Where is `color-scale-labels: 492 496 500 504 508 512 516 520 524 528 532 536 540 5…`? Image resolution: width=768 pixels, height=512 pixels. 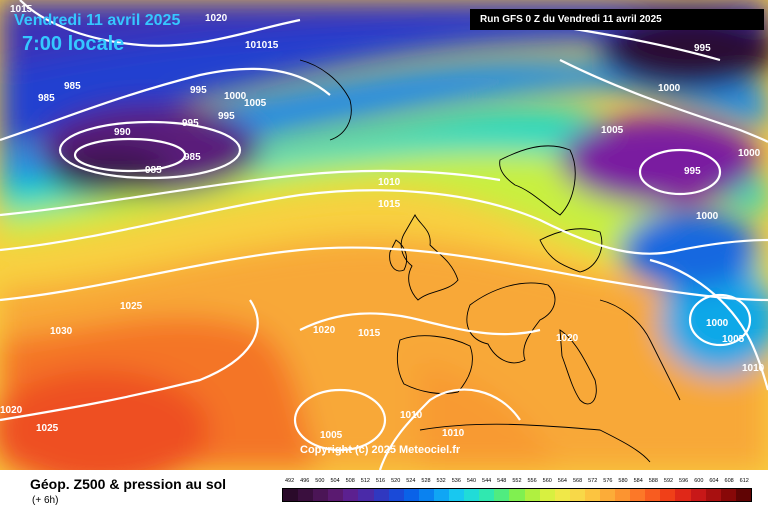 color-scale-labels: 492 496 500 504 508 512 516 520 524 528 532 536 540 5… is located at coordinates (517, 482).